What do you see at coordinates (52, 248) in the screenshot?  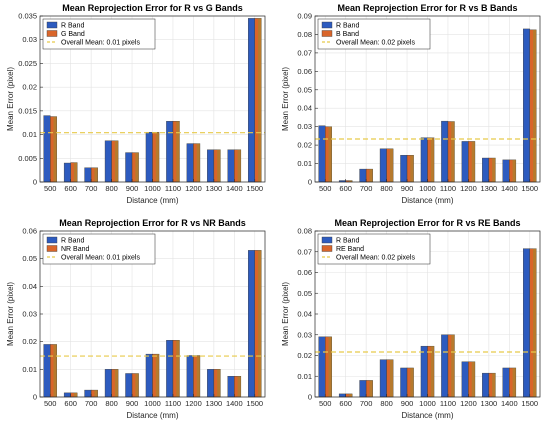 I see `legend-swatch` at bounding box center [52, 248].